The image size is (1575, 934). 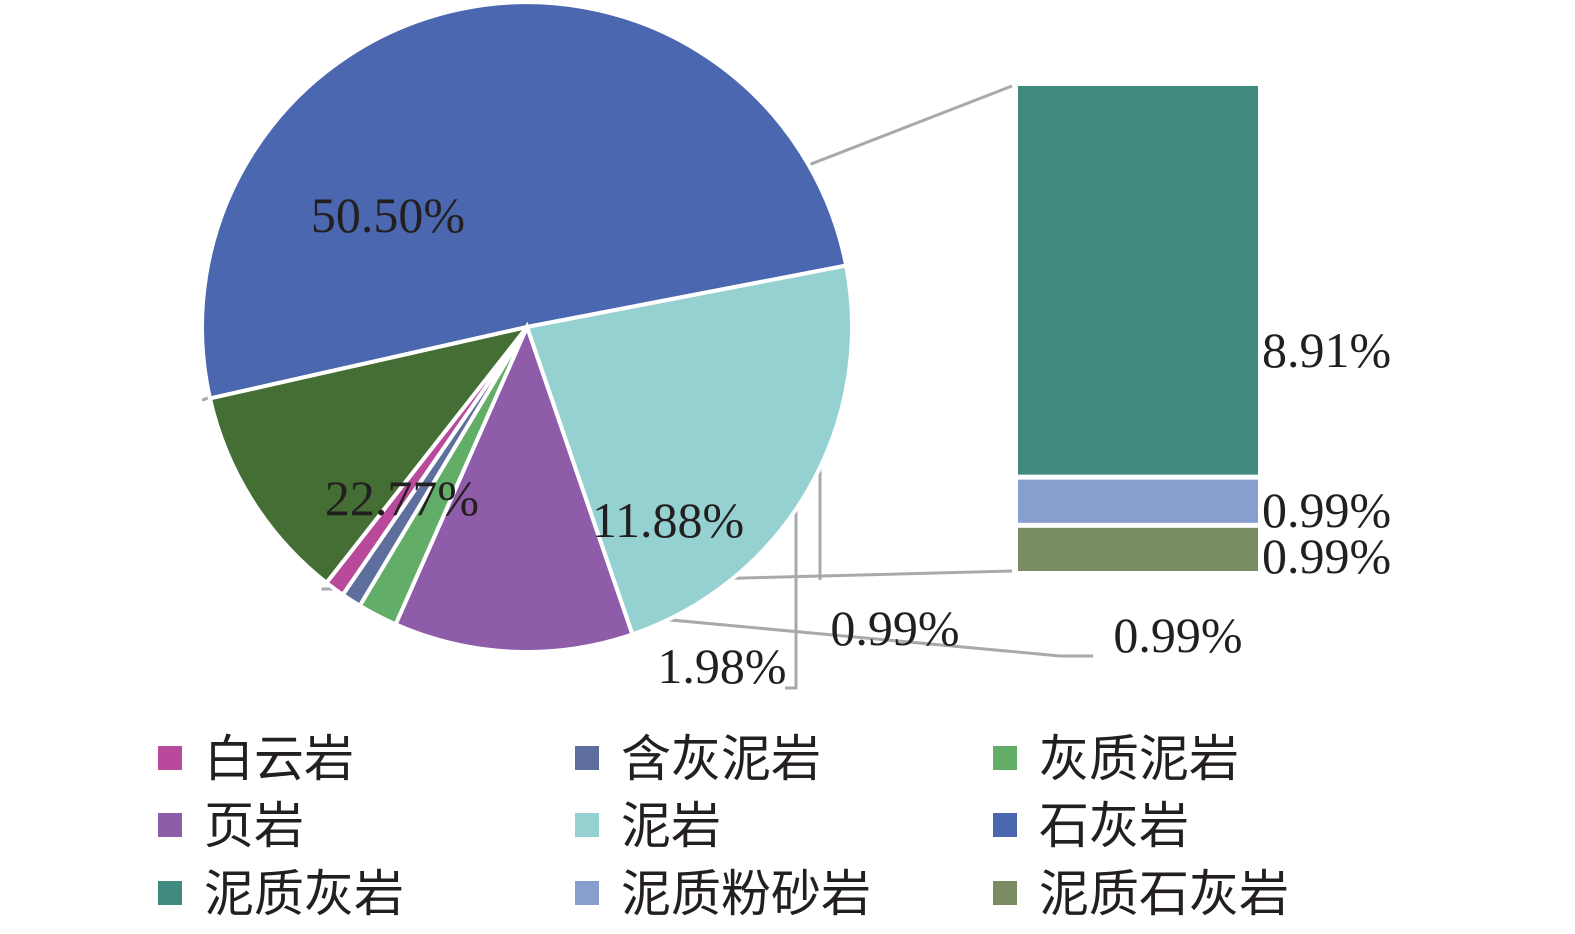 I want to click on legend-label-4: 泥岩, so click(x=671, y=826).